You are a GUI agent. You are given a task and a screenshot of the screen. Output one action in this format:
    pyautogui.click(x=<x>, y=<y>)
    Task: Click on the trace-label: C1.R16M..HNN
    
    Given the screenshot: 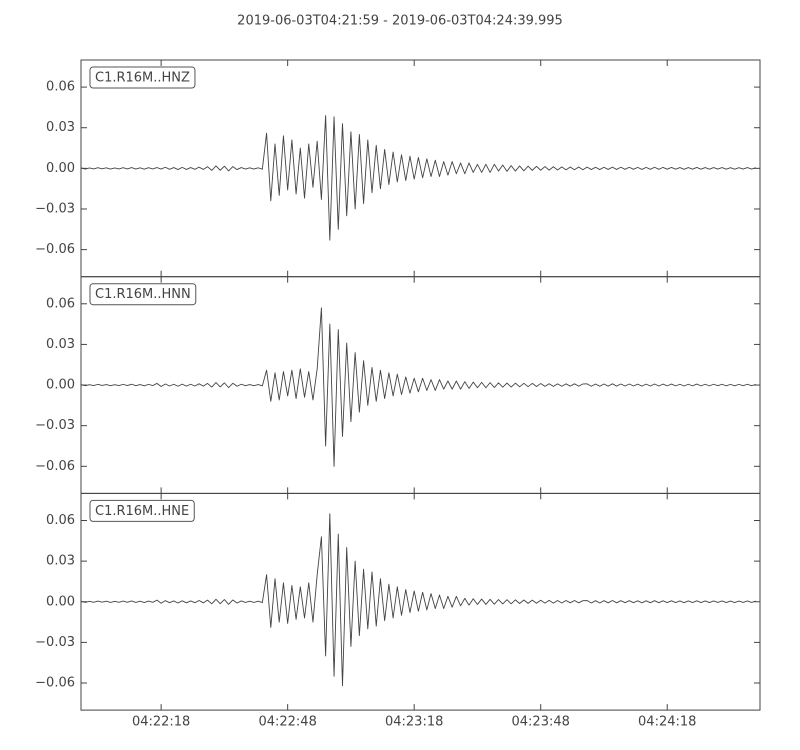 What is the action you would take?
    pyautogui.click(x=143, y=294)
    